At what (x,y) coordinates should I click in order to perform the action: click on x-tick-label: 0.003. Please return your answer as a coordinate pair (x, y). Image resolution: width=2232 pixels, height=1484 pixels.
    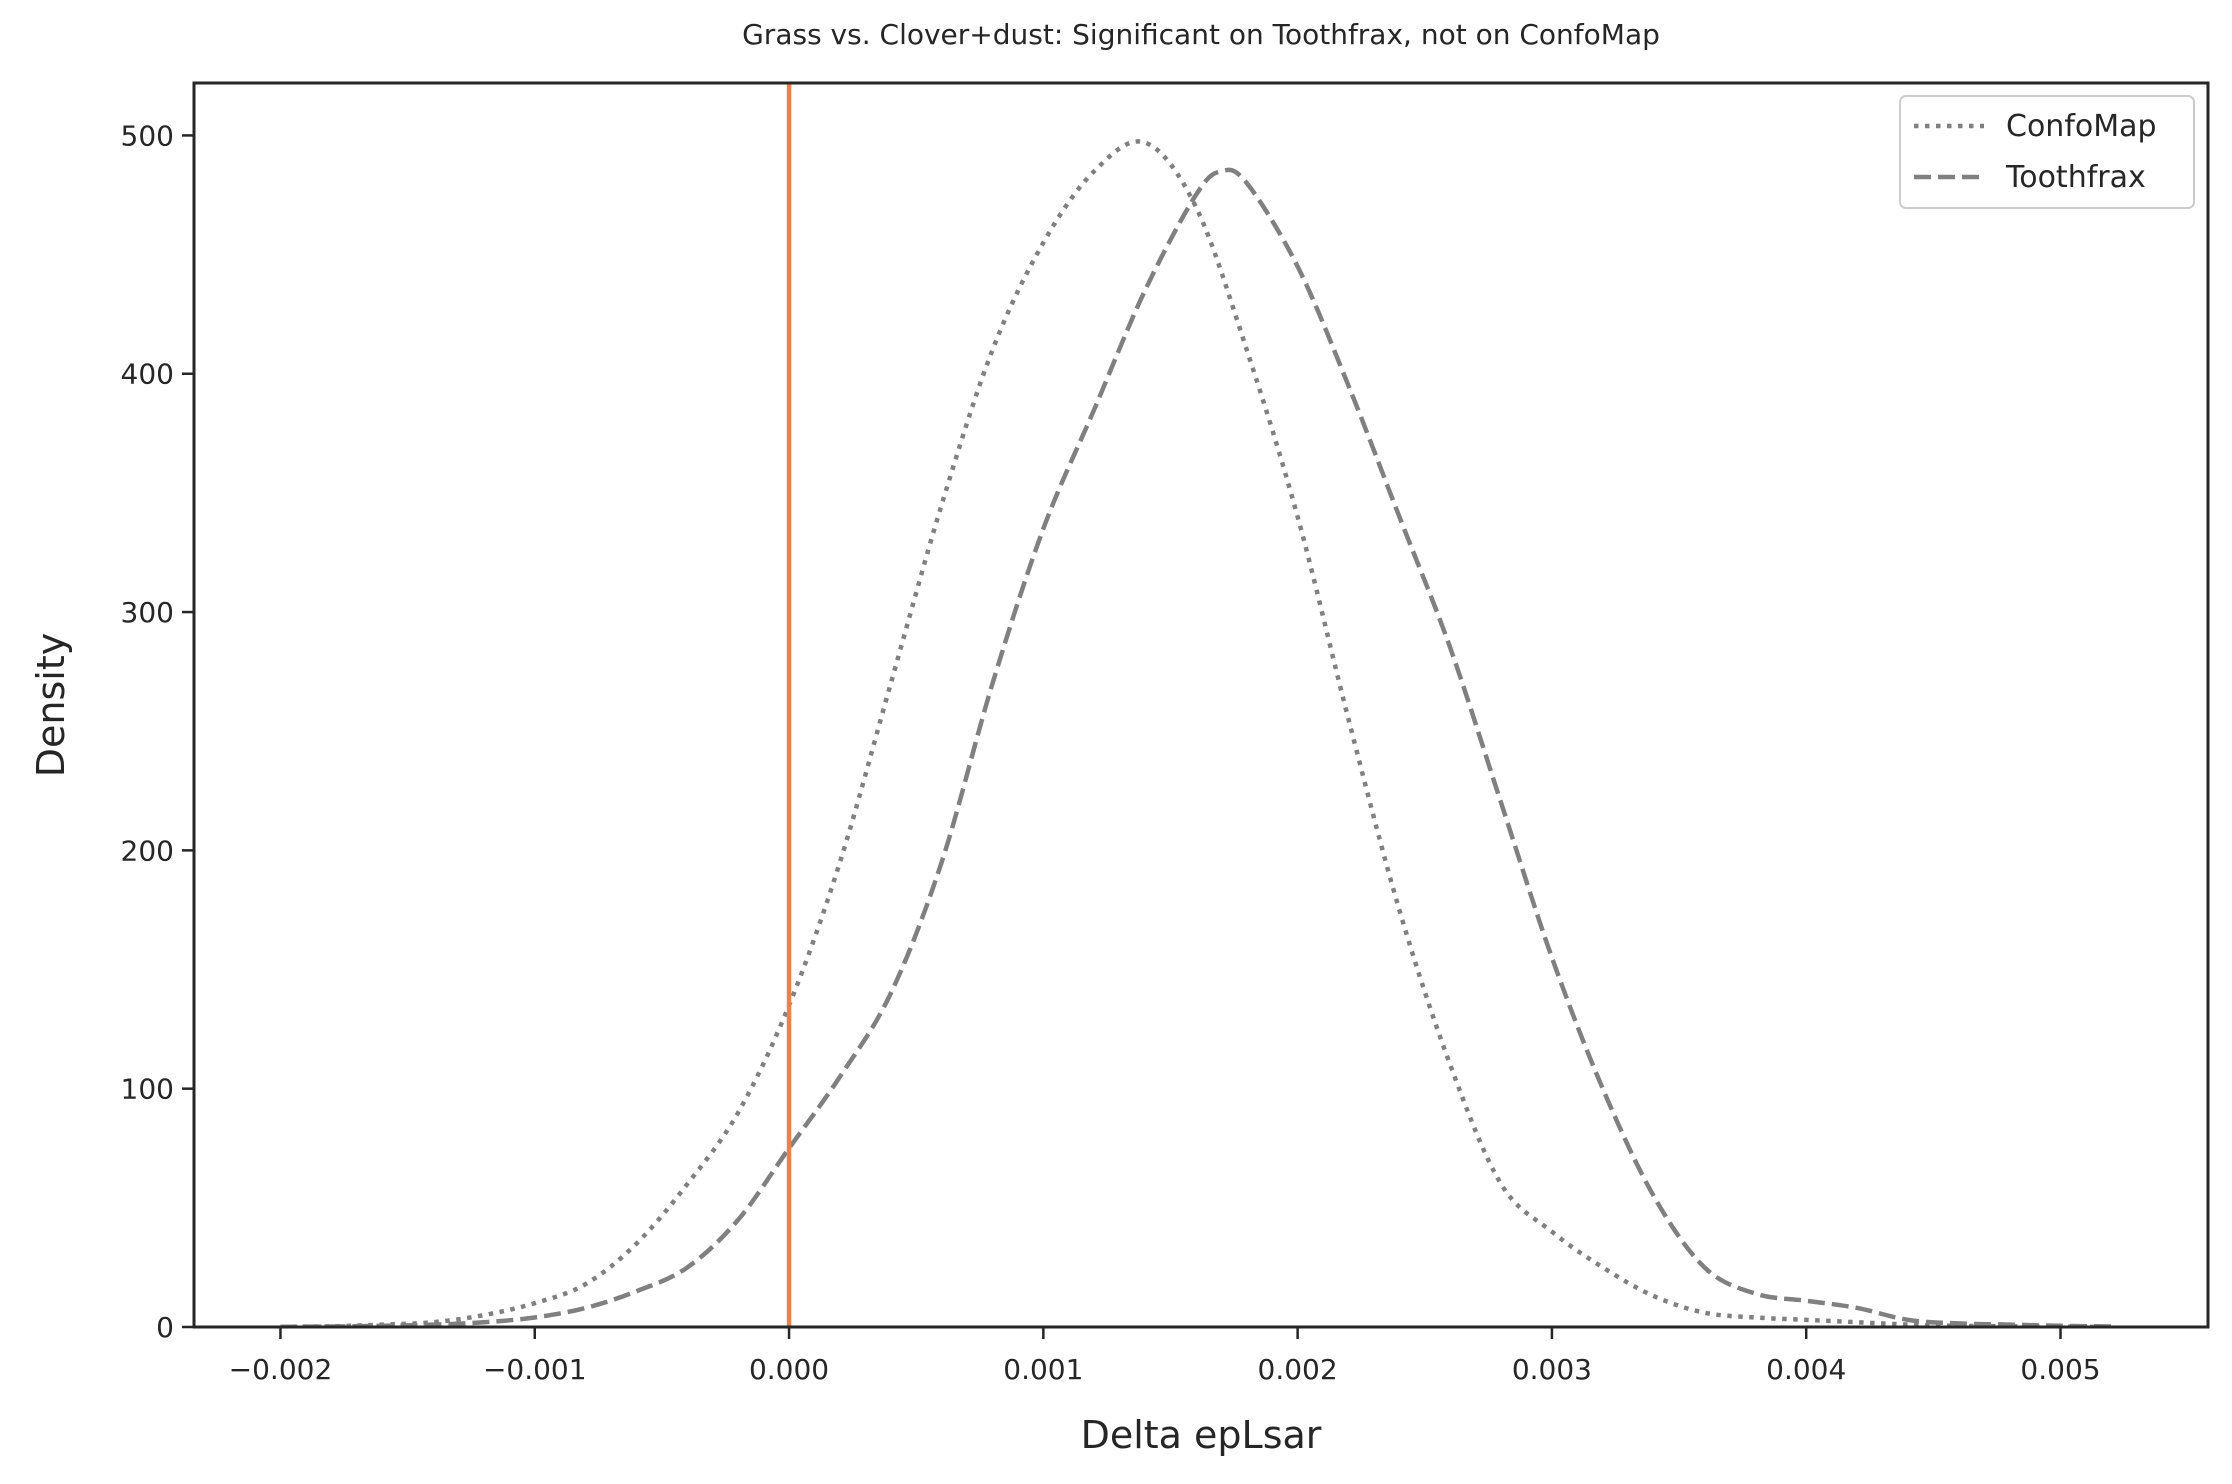
    Looking at the image, I should click on (1552, 1369).